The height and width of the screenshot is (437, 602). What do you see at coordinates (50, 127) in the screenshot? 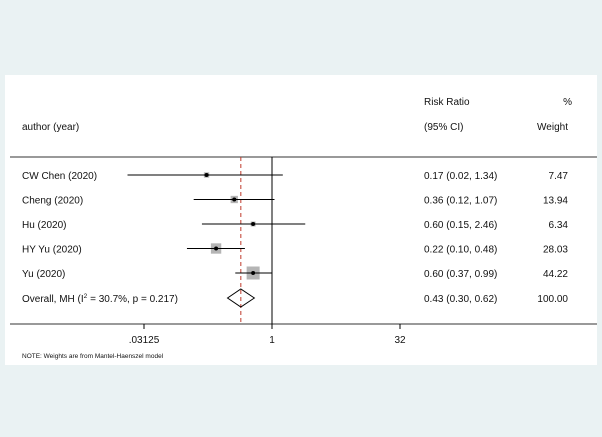
I see `header-author: author (year)` at bounding box center [50, 127].